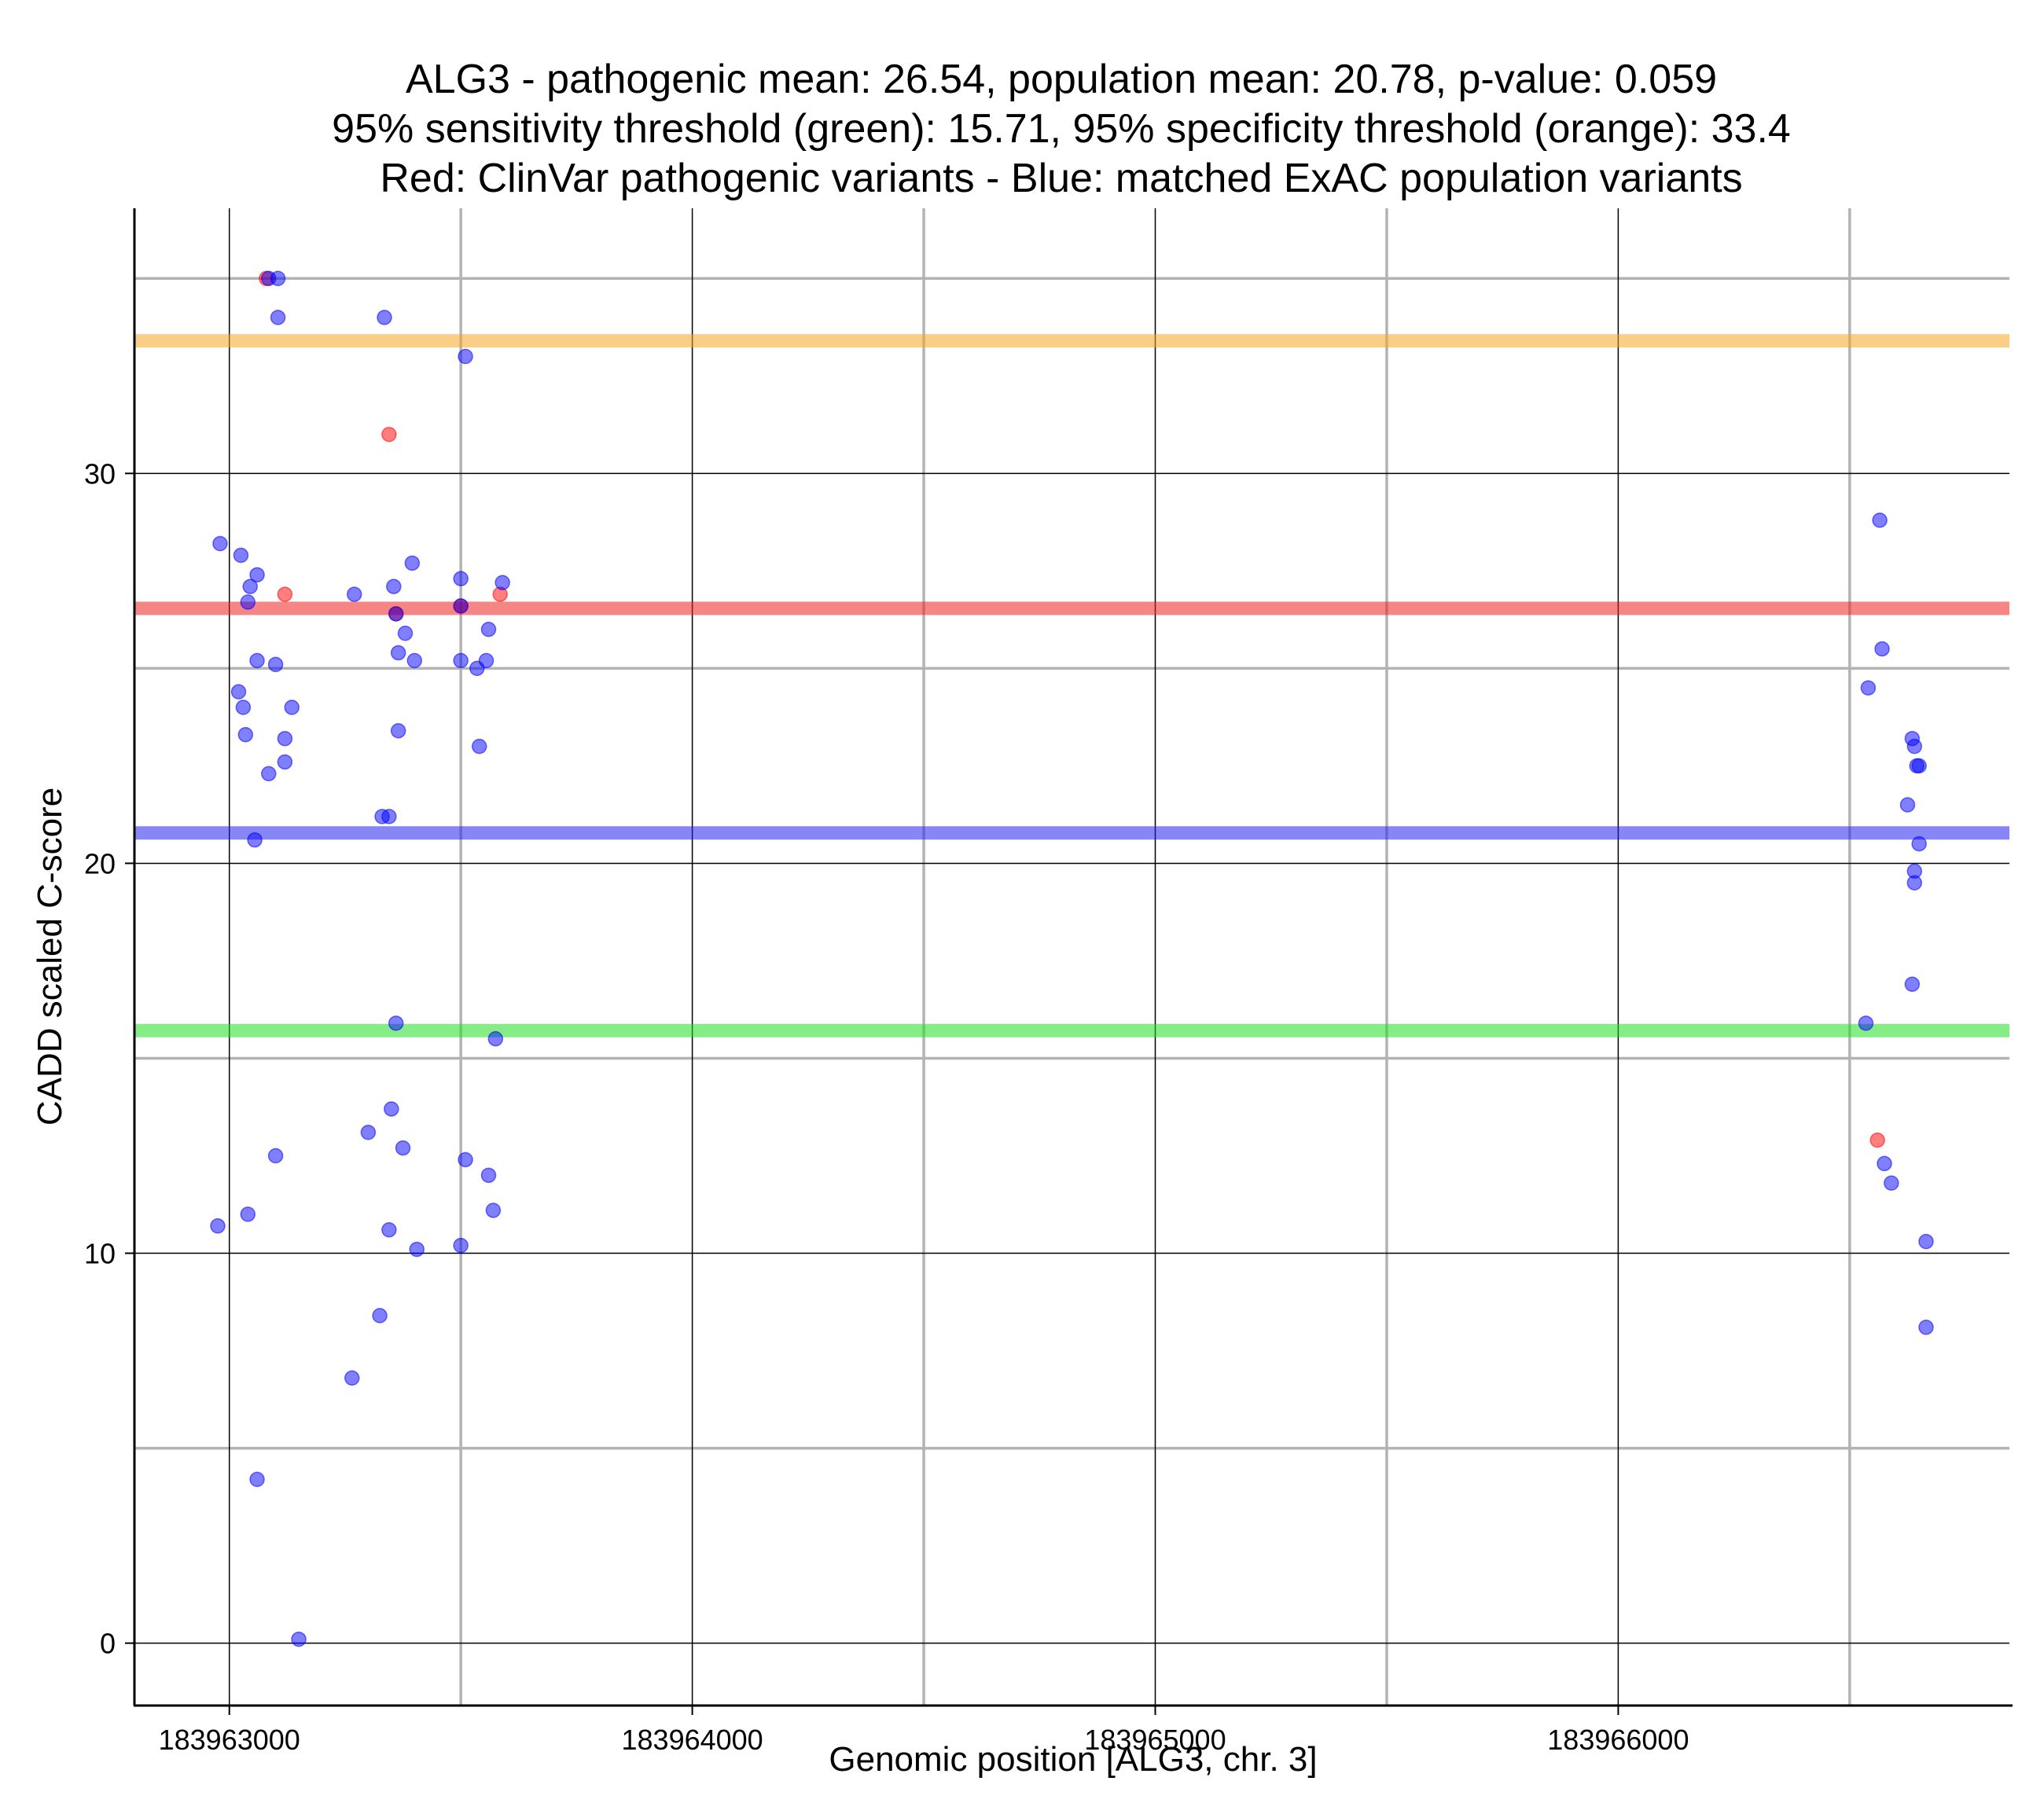  Describe the element at coordinates (693, 1740) in the screenshot. I see `x-tick-label: 183964000` at that location.